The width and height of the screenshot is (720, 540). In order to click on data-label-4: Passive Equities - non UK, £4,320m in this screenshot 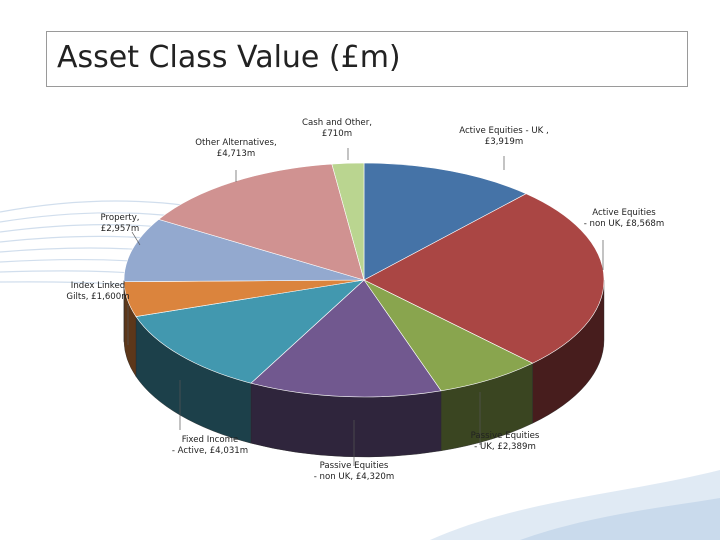, I will do `click(354, 471)`.